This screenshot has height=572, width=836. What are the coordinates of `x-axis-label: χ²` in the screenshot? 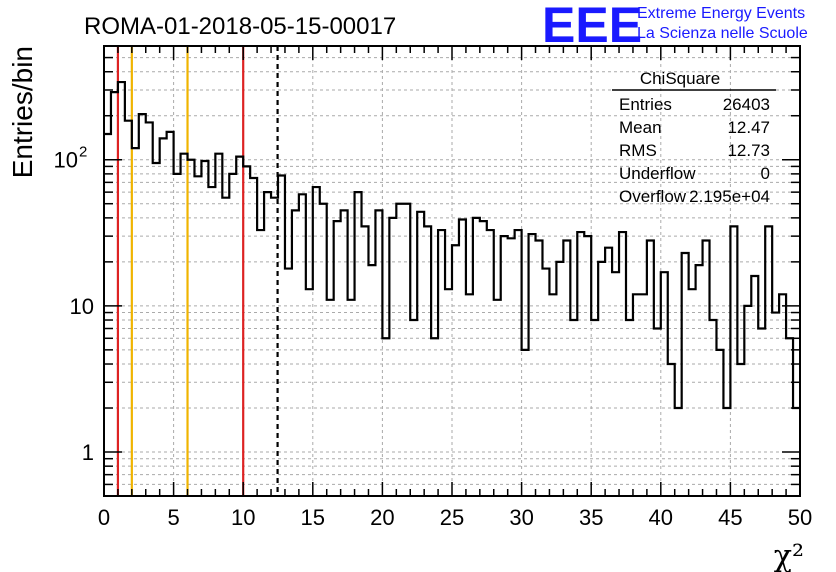 It's located at (789, 555).